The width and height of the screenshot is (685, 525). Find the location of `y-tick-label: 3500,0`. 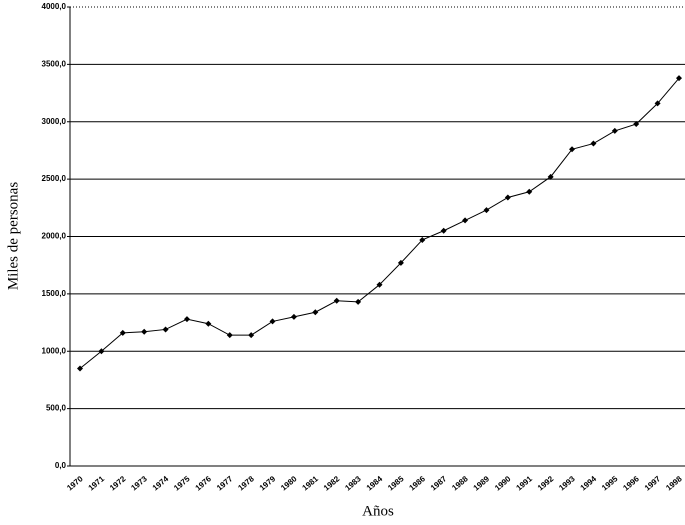

y-tick-label: 3500,0 is located at coordinates (54, 63).